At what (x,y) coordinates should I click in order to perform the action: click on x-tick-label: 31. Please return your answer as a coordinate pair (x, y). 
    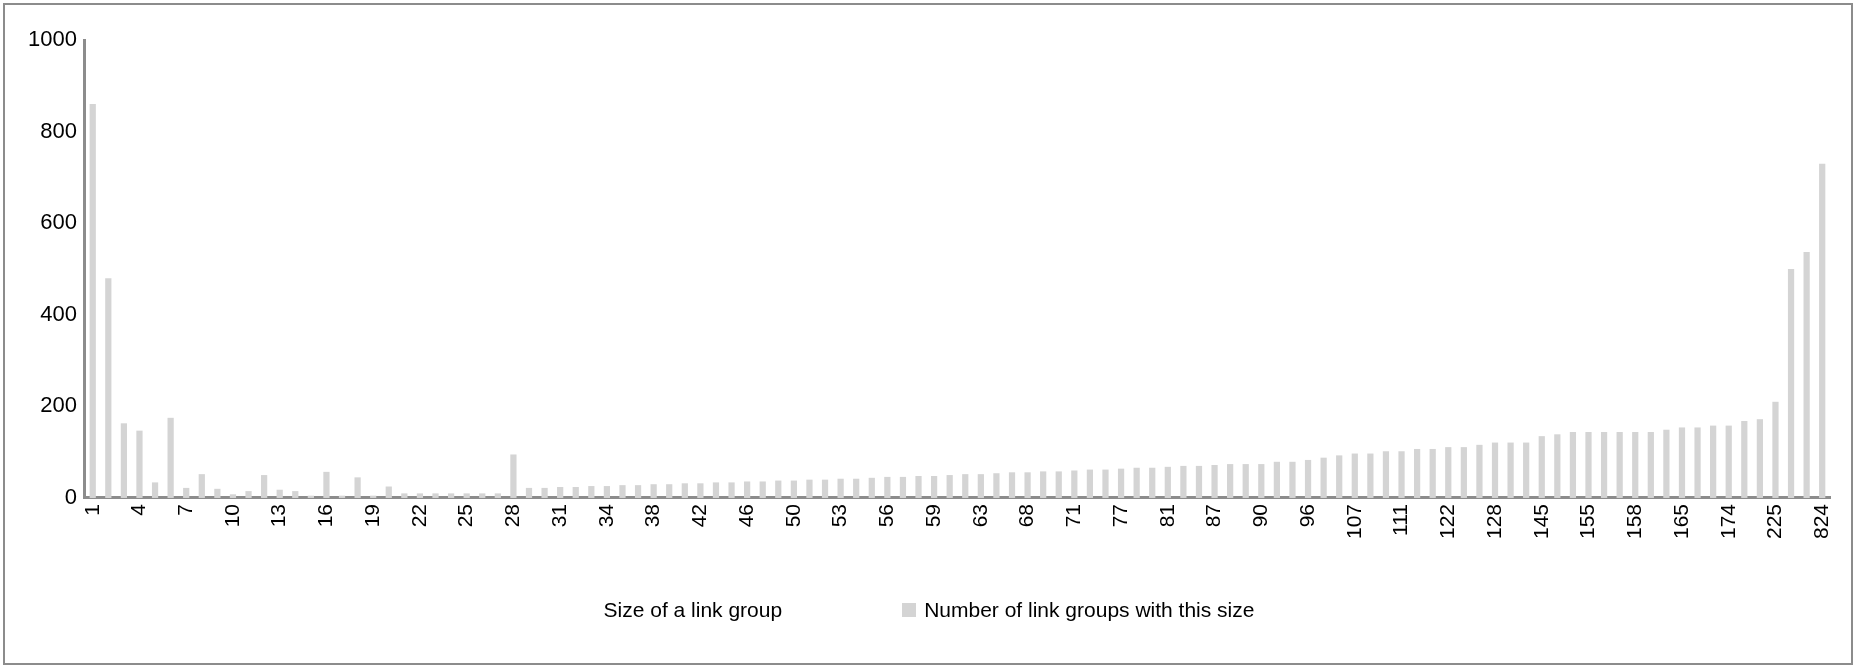
    Looking at the image, I should click on (558, 515).